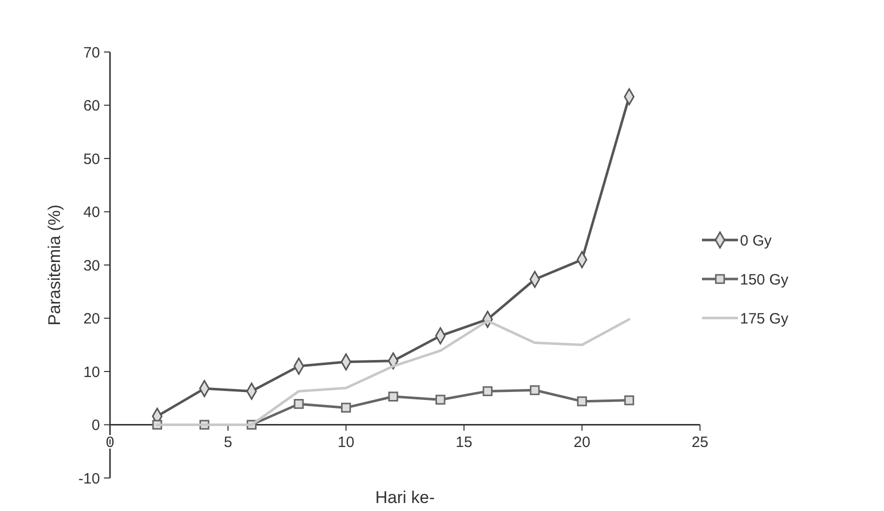  I want to click on legend-label: 175 Gy, so click(764, 319).